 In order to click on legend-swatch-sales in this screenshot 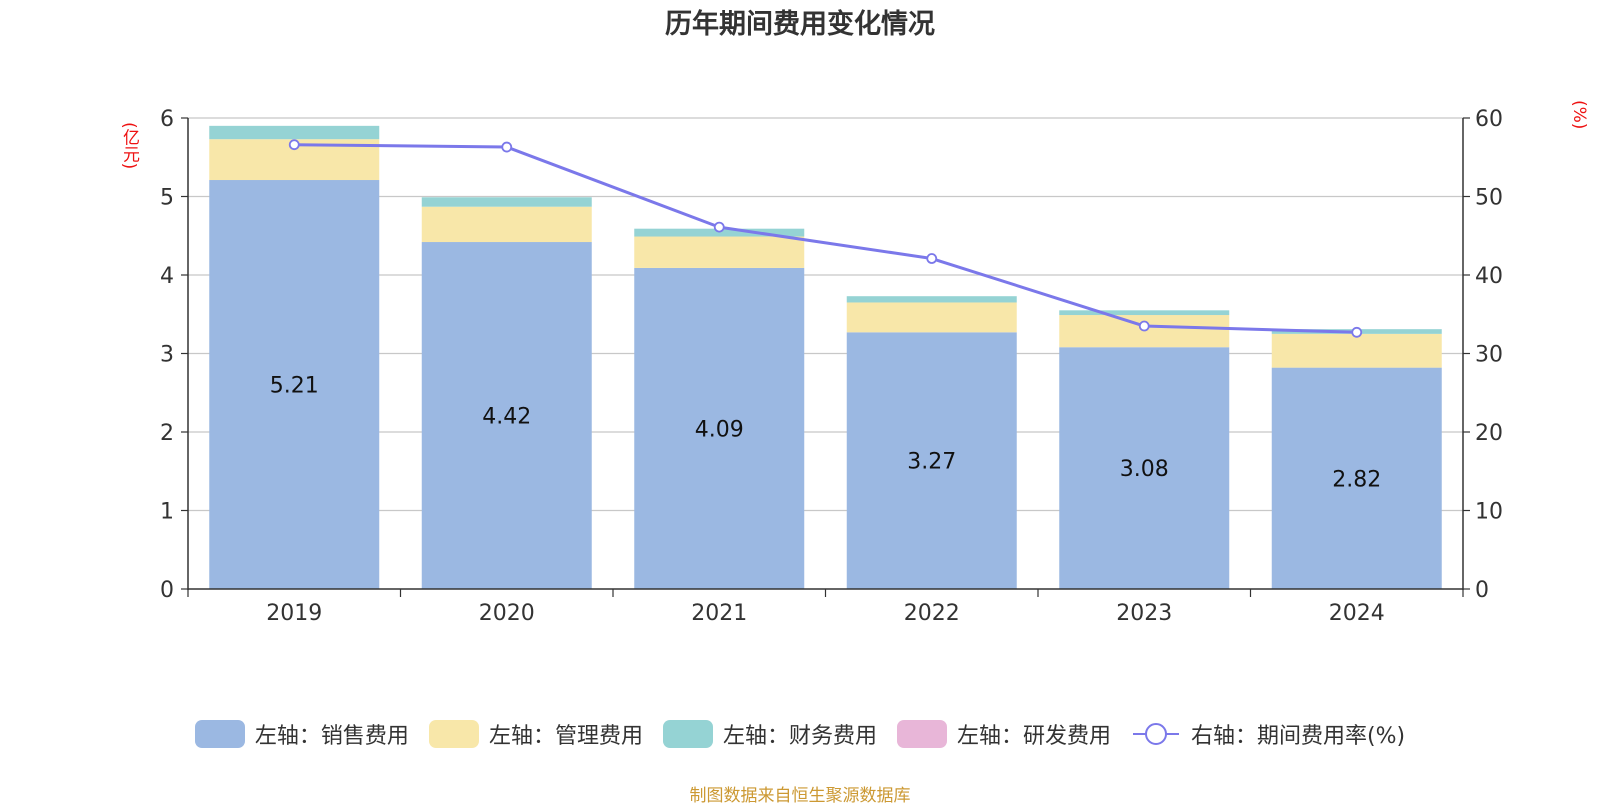, I will do `click(219, 734)`.